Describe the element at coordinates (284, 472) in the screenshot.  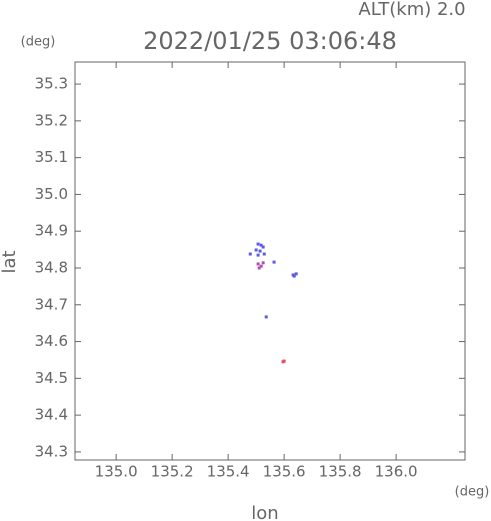
I see `x-tick-label: 135.6` at that location.